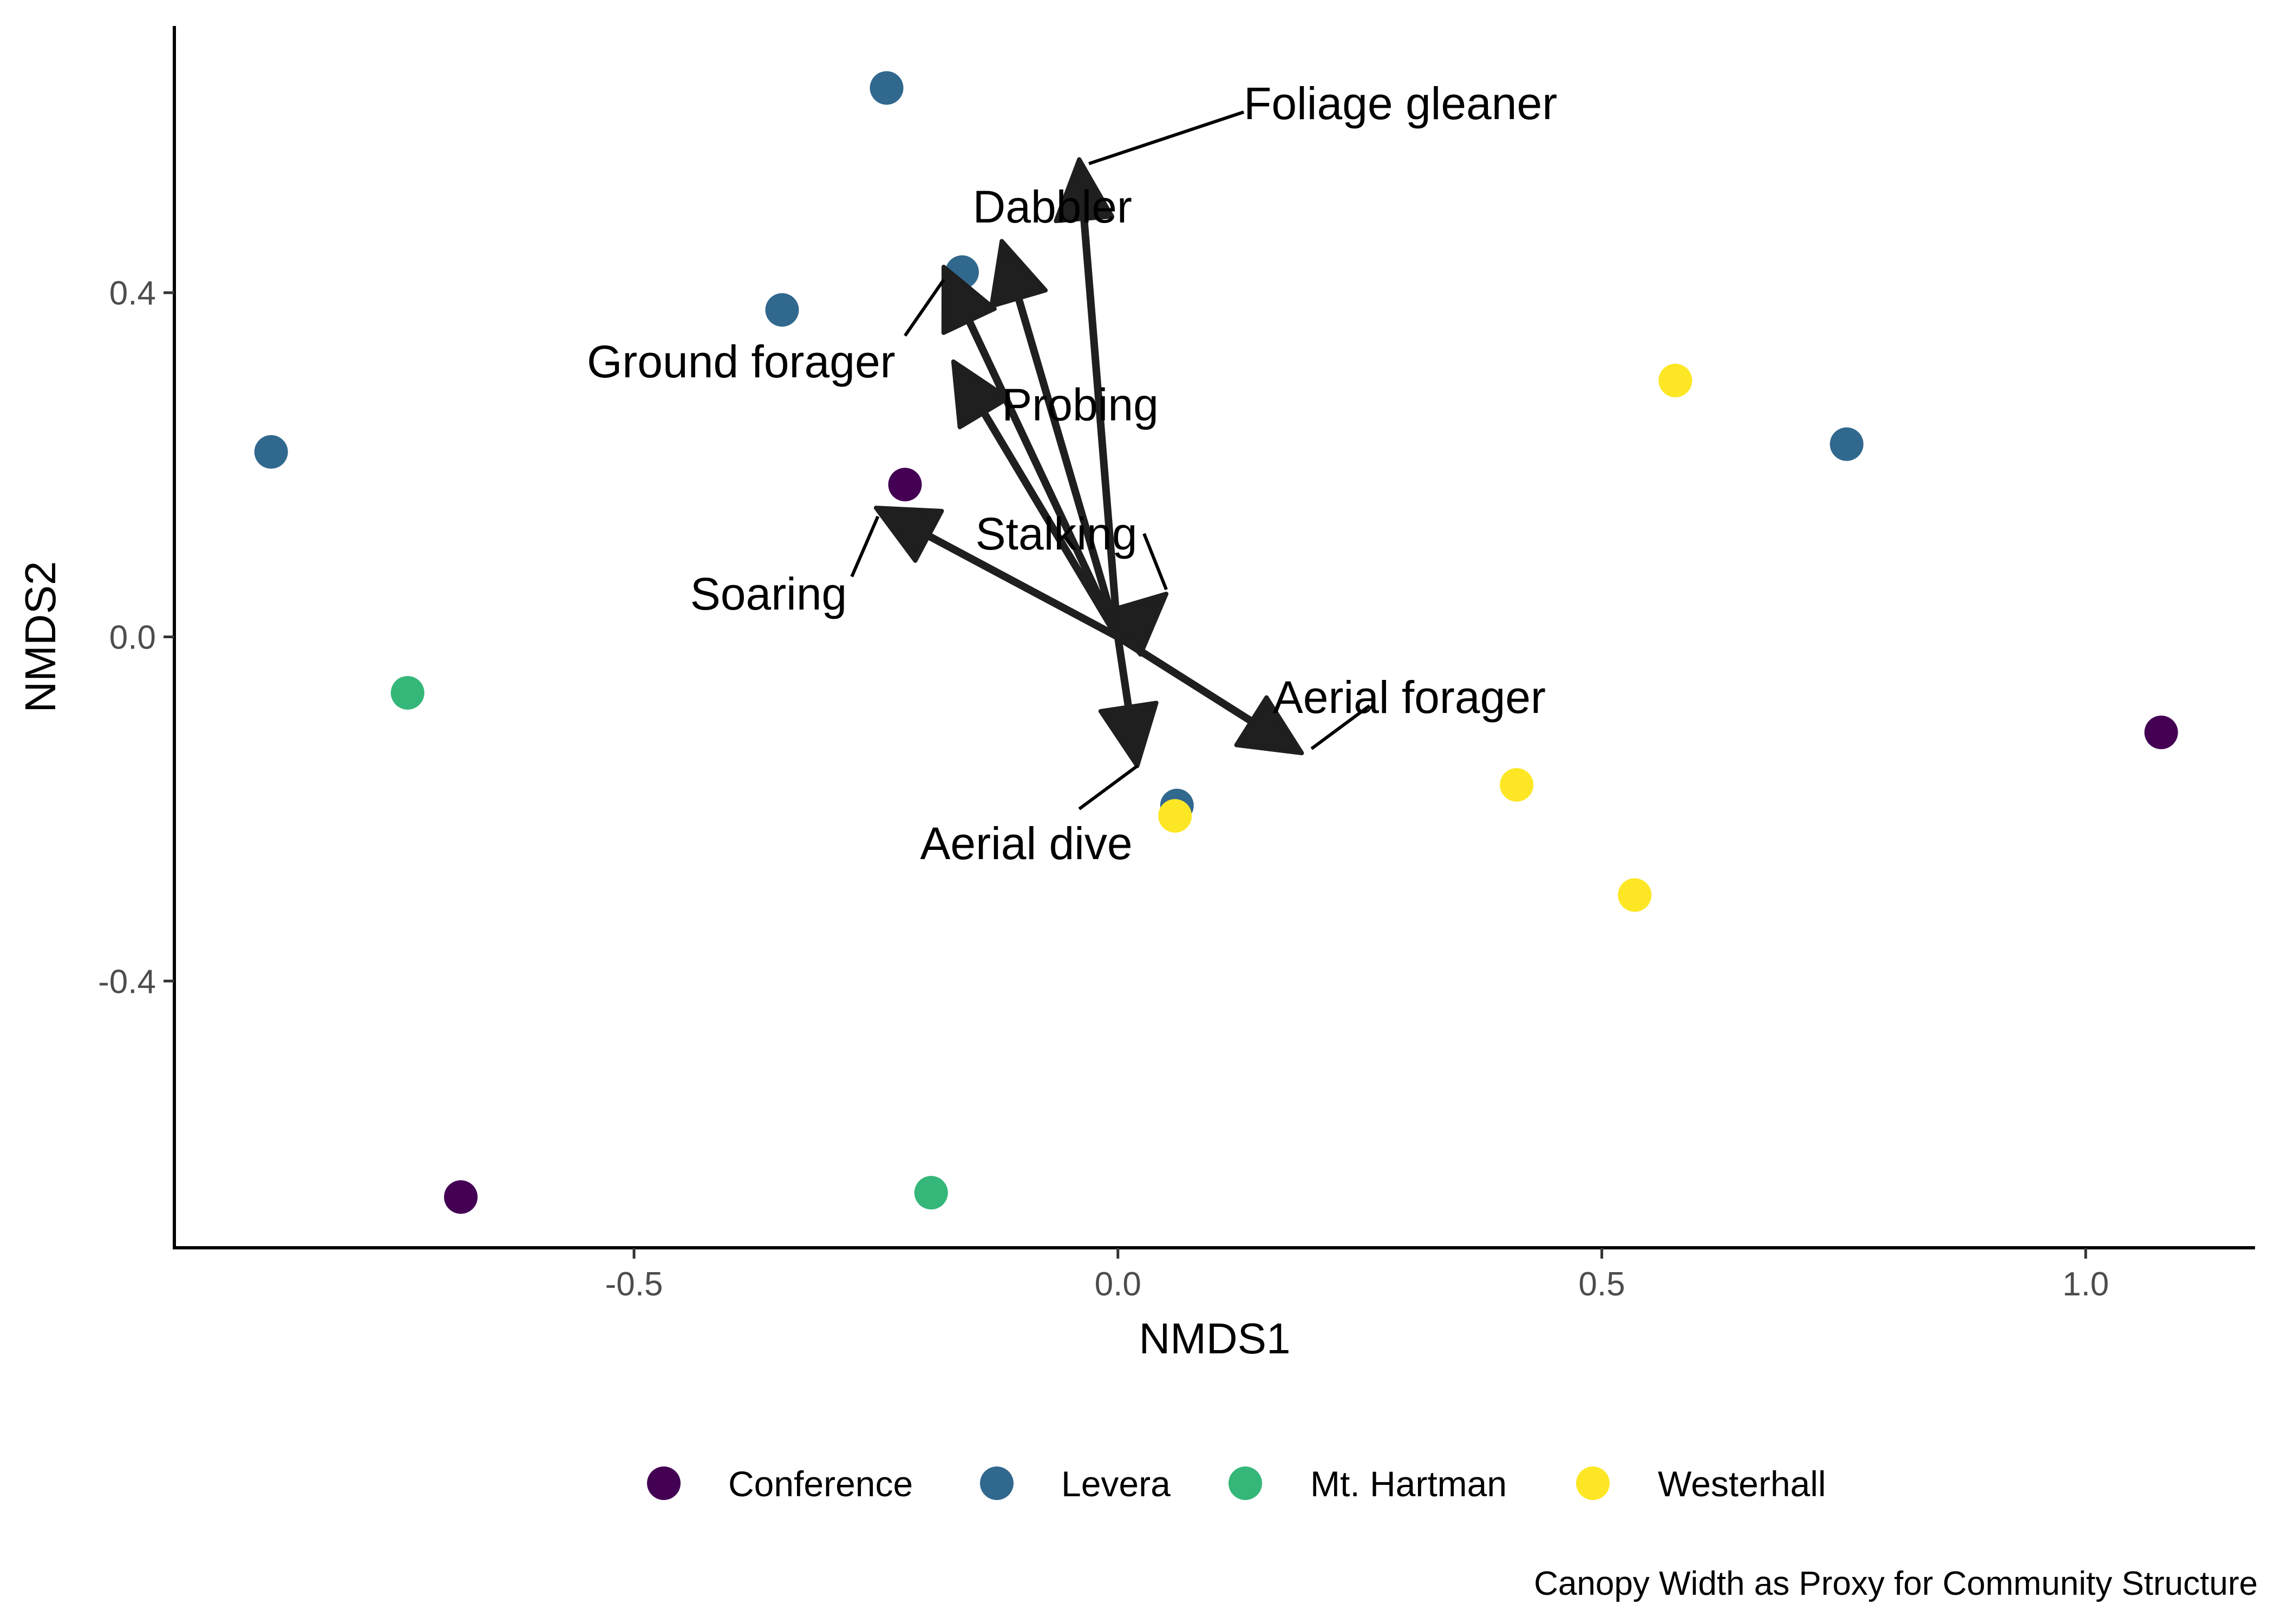 The height and width of the screenshot is (1624, 2274). I want to click on y-axis-title: NMDS2, so click(40, 636).